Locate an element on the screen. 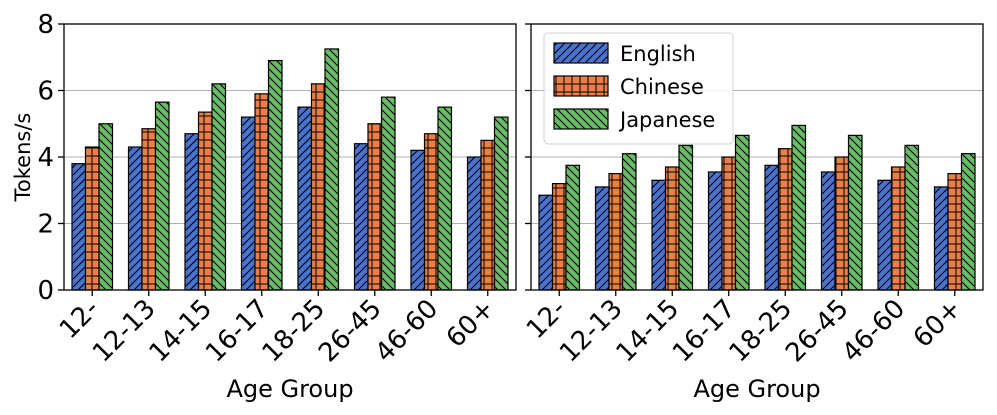  legend-label: English is located at coordinates (658, 54).